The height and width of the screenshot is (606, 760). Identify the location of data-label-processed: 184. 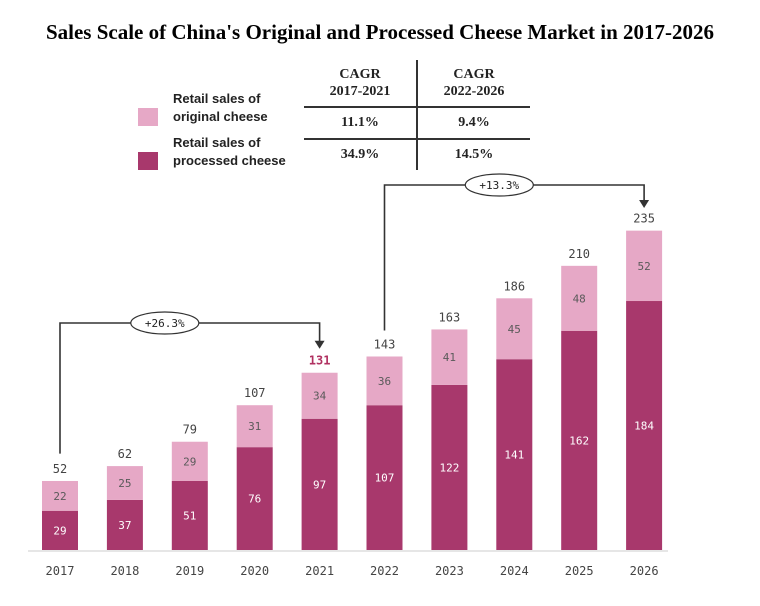
(644, 426).